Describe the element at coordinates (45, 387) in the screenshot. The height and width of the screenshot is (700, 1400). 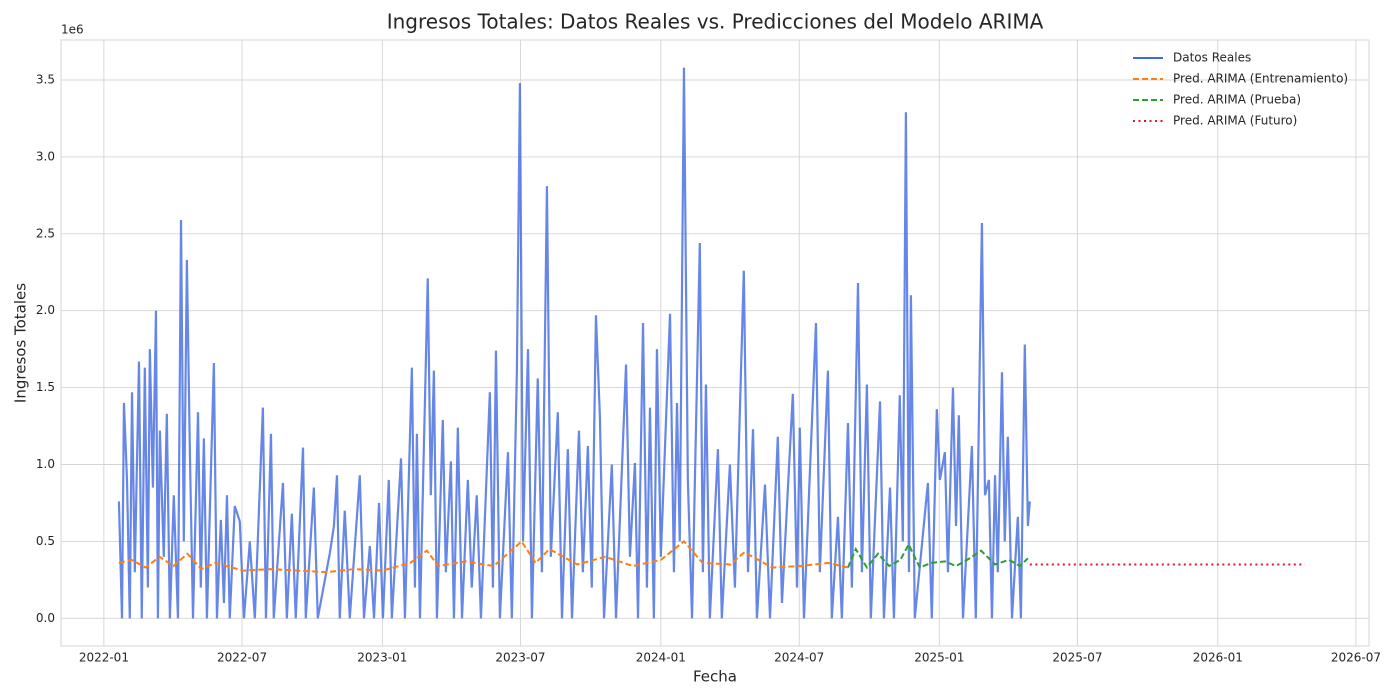
I see `y-tick-label: 1.5` at that location.